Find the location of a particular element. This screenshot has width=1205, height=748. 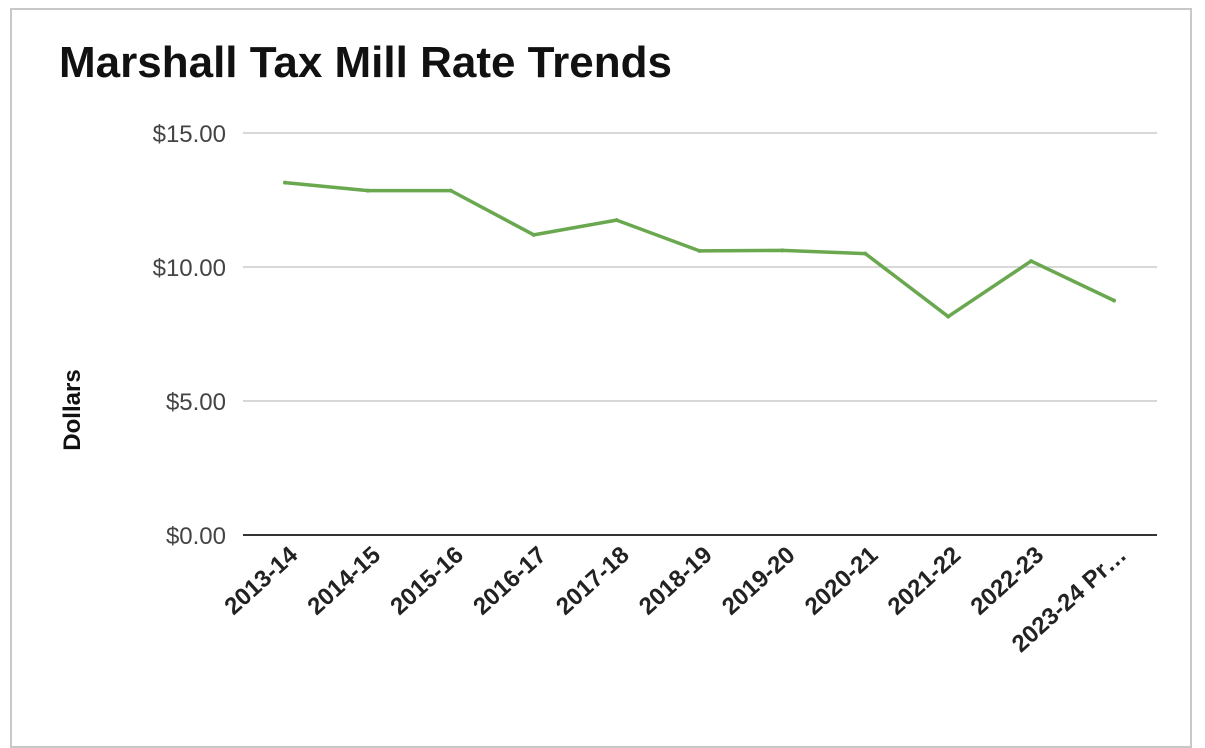

y-tick-label: $15.00 is located at coordinates (189, 134).